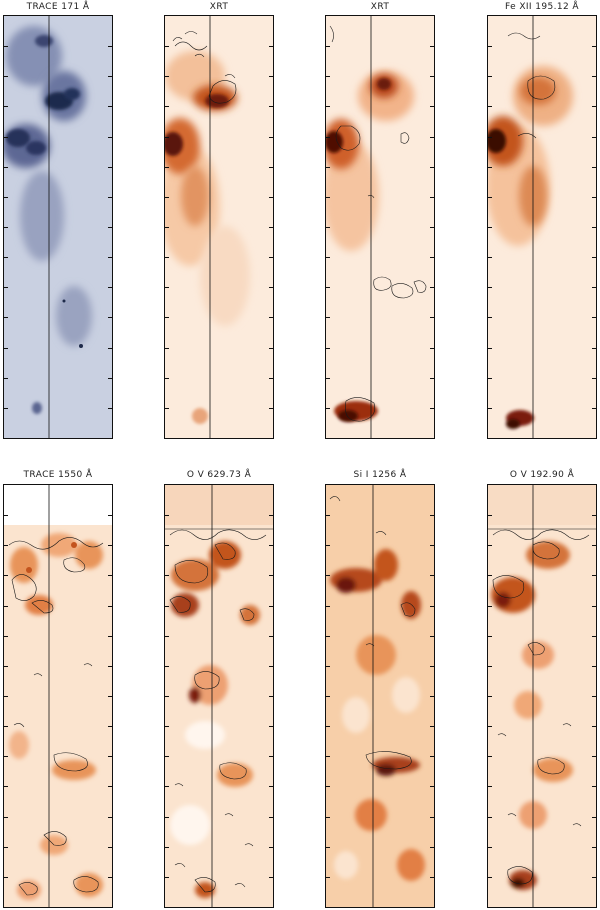 This screenshot has width=600, height=910. I want to click on panel-title-trace171: TRACE 171 Å, so click(58, 7).